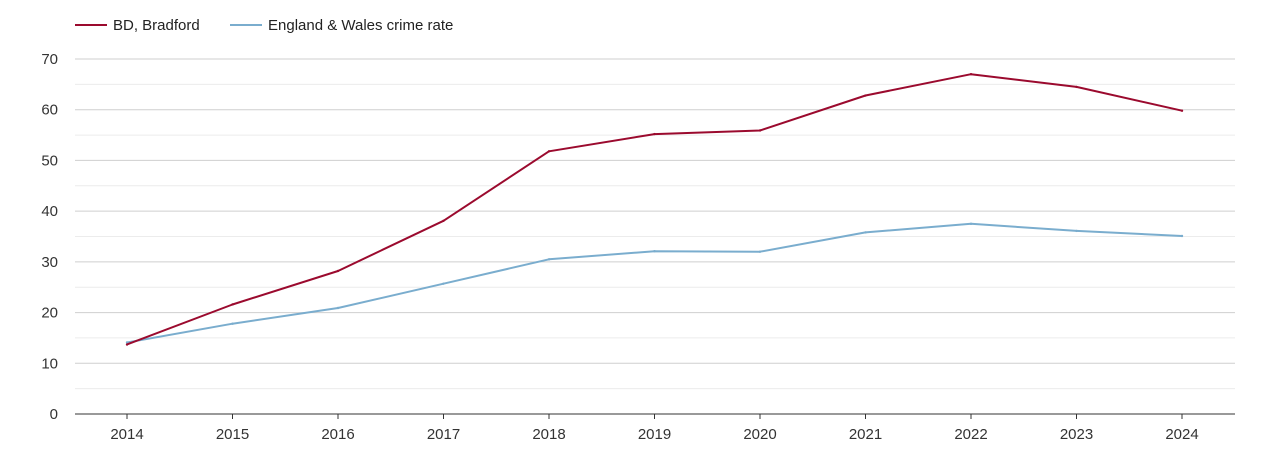 Image resolution: width=1270 pixels, height=450 pixels. What do you see at coordinates (264, 25) in the screenshot?
I see `legend: BD, Bradford England & Wales crime rate` at bounding box center [264, 25].